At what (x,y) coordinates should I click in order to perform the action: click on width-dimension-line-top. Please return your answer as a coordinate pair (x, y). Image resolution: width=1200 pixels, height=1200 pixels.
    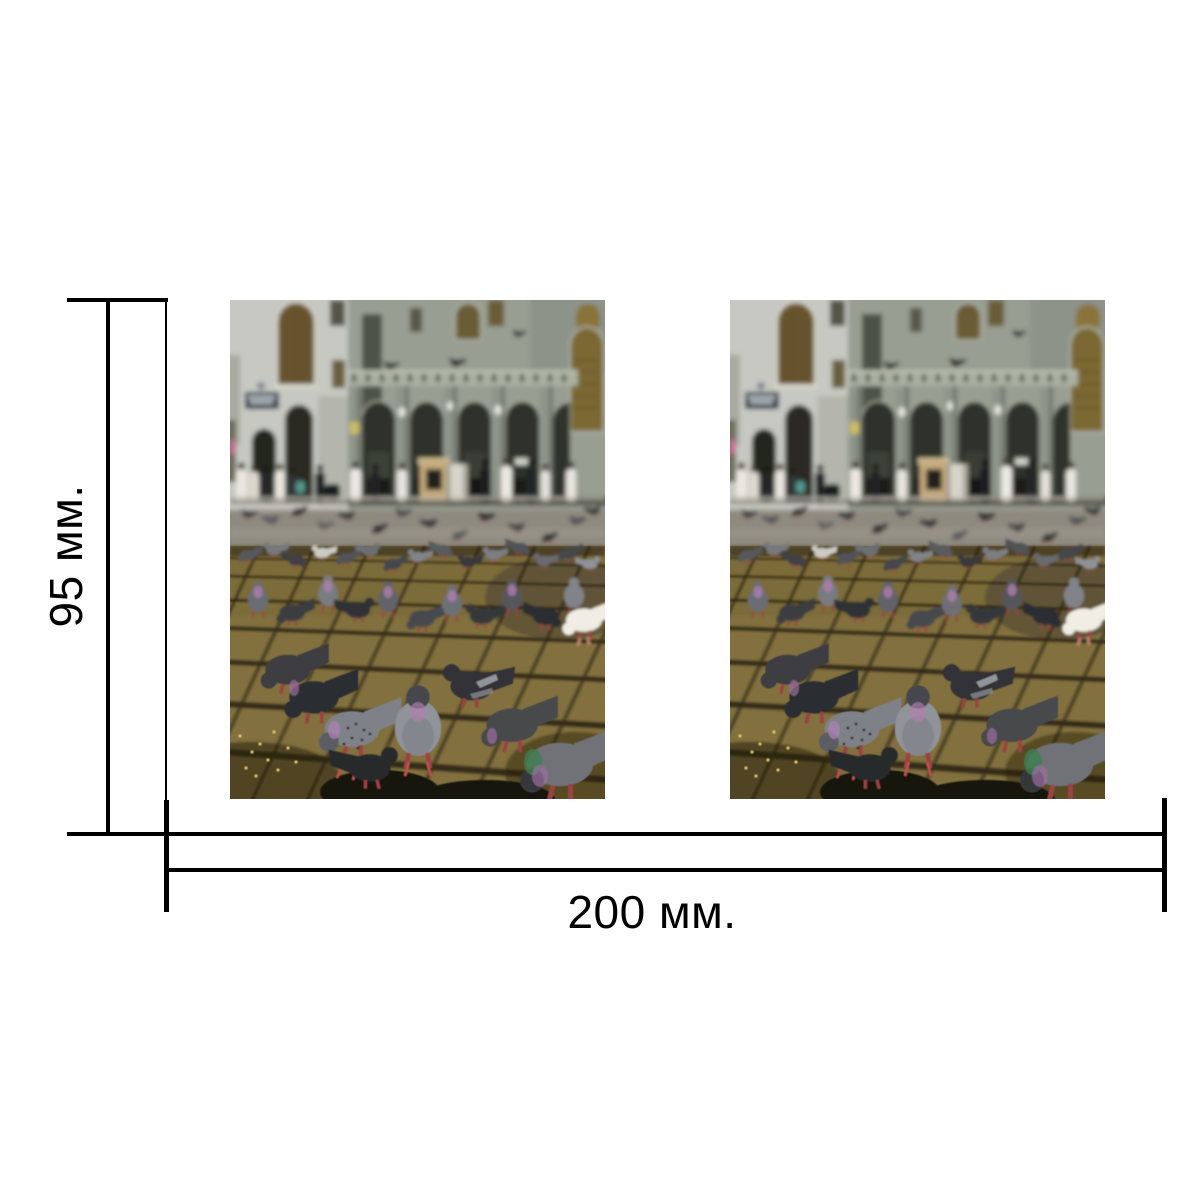
    Looking at the image, I should click on (617, 834).